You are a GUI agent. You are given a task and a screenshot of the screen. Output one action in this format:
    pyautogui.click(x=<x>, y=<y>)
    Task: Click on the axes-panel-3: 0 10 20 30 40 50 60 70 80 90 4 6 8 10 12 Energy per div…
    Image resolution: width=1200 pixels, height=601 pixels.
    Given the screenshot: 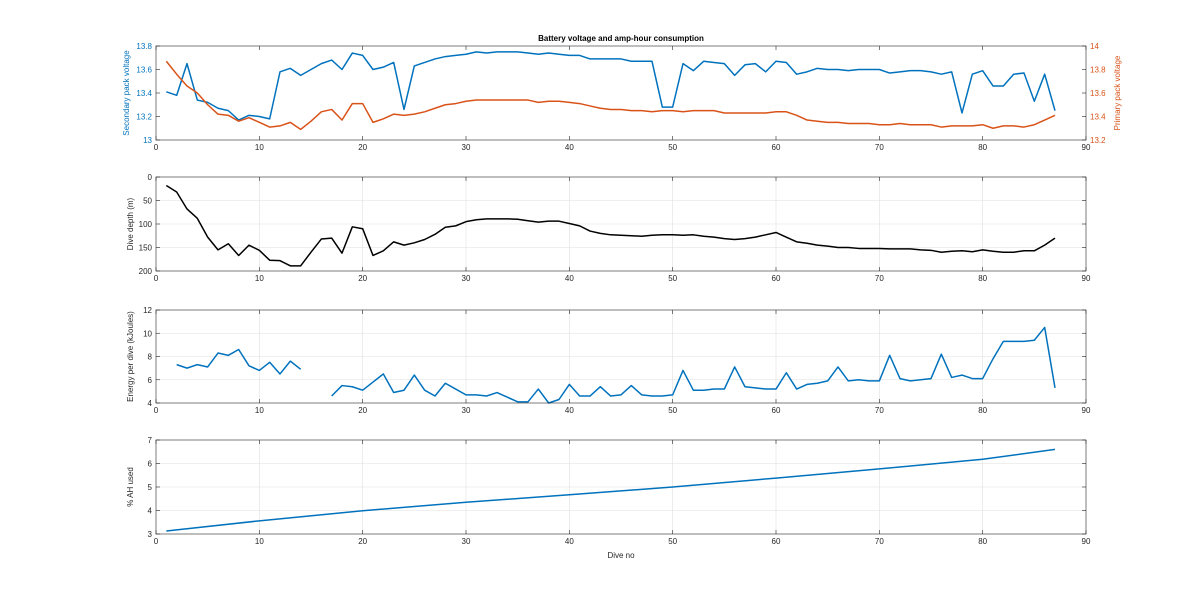 What is the action you would take?
    pyautogui.click(x=608, y=360)
    